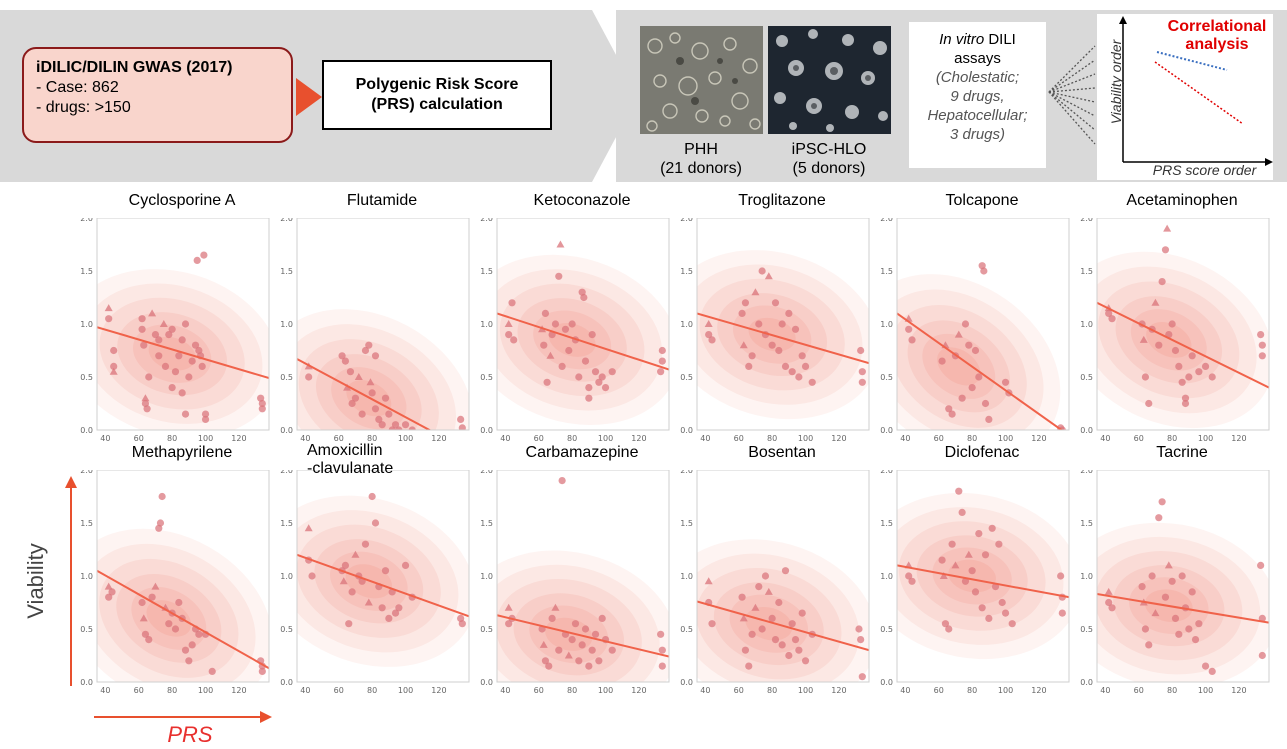 This screenshot has height=749, width=1287. I want to click on plot-area, so click(383, 576).